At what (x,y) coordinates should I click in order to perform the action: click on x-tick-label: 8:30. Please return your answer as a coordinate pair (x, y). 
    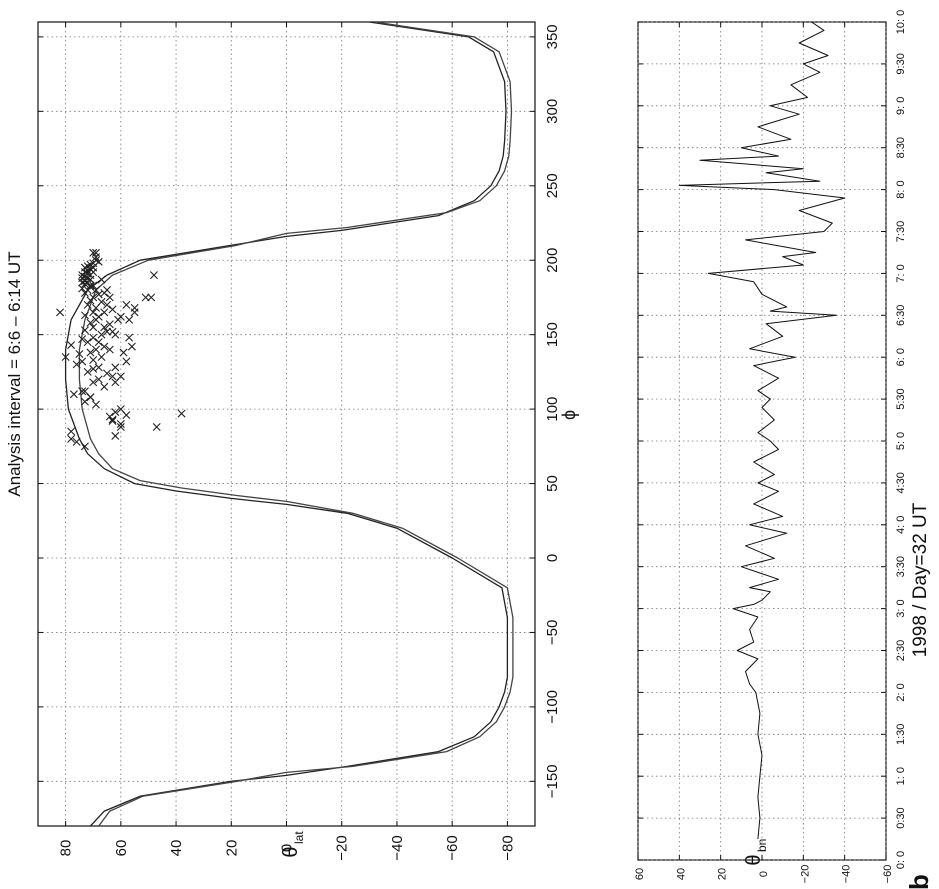
    Looking at the image, I should click on (901, 147).